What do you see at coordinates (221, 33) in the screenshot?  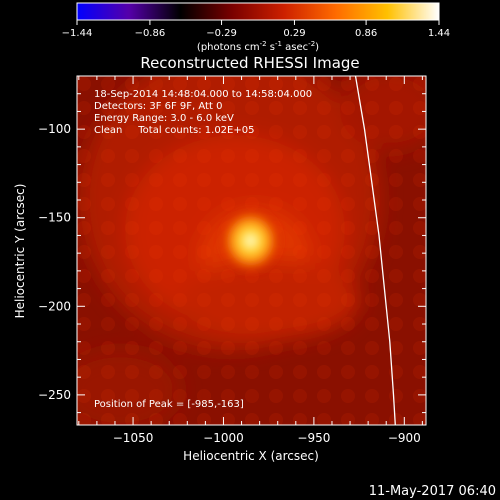 I see `colorbar-tick-label: −0.29` at bounding box center [221, 33].